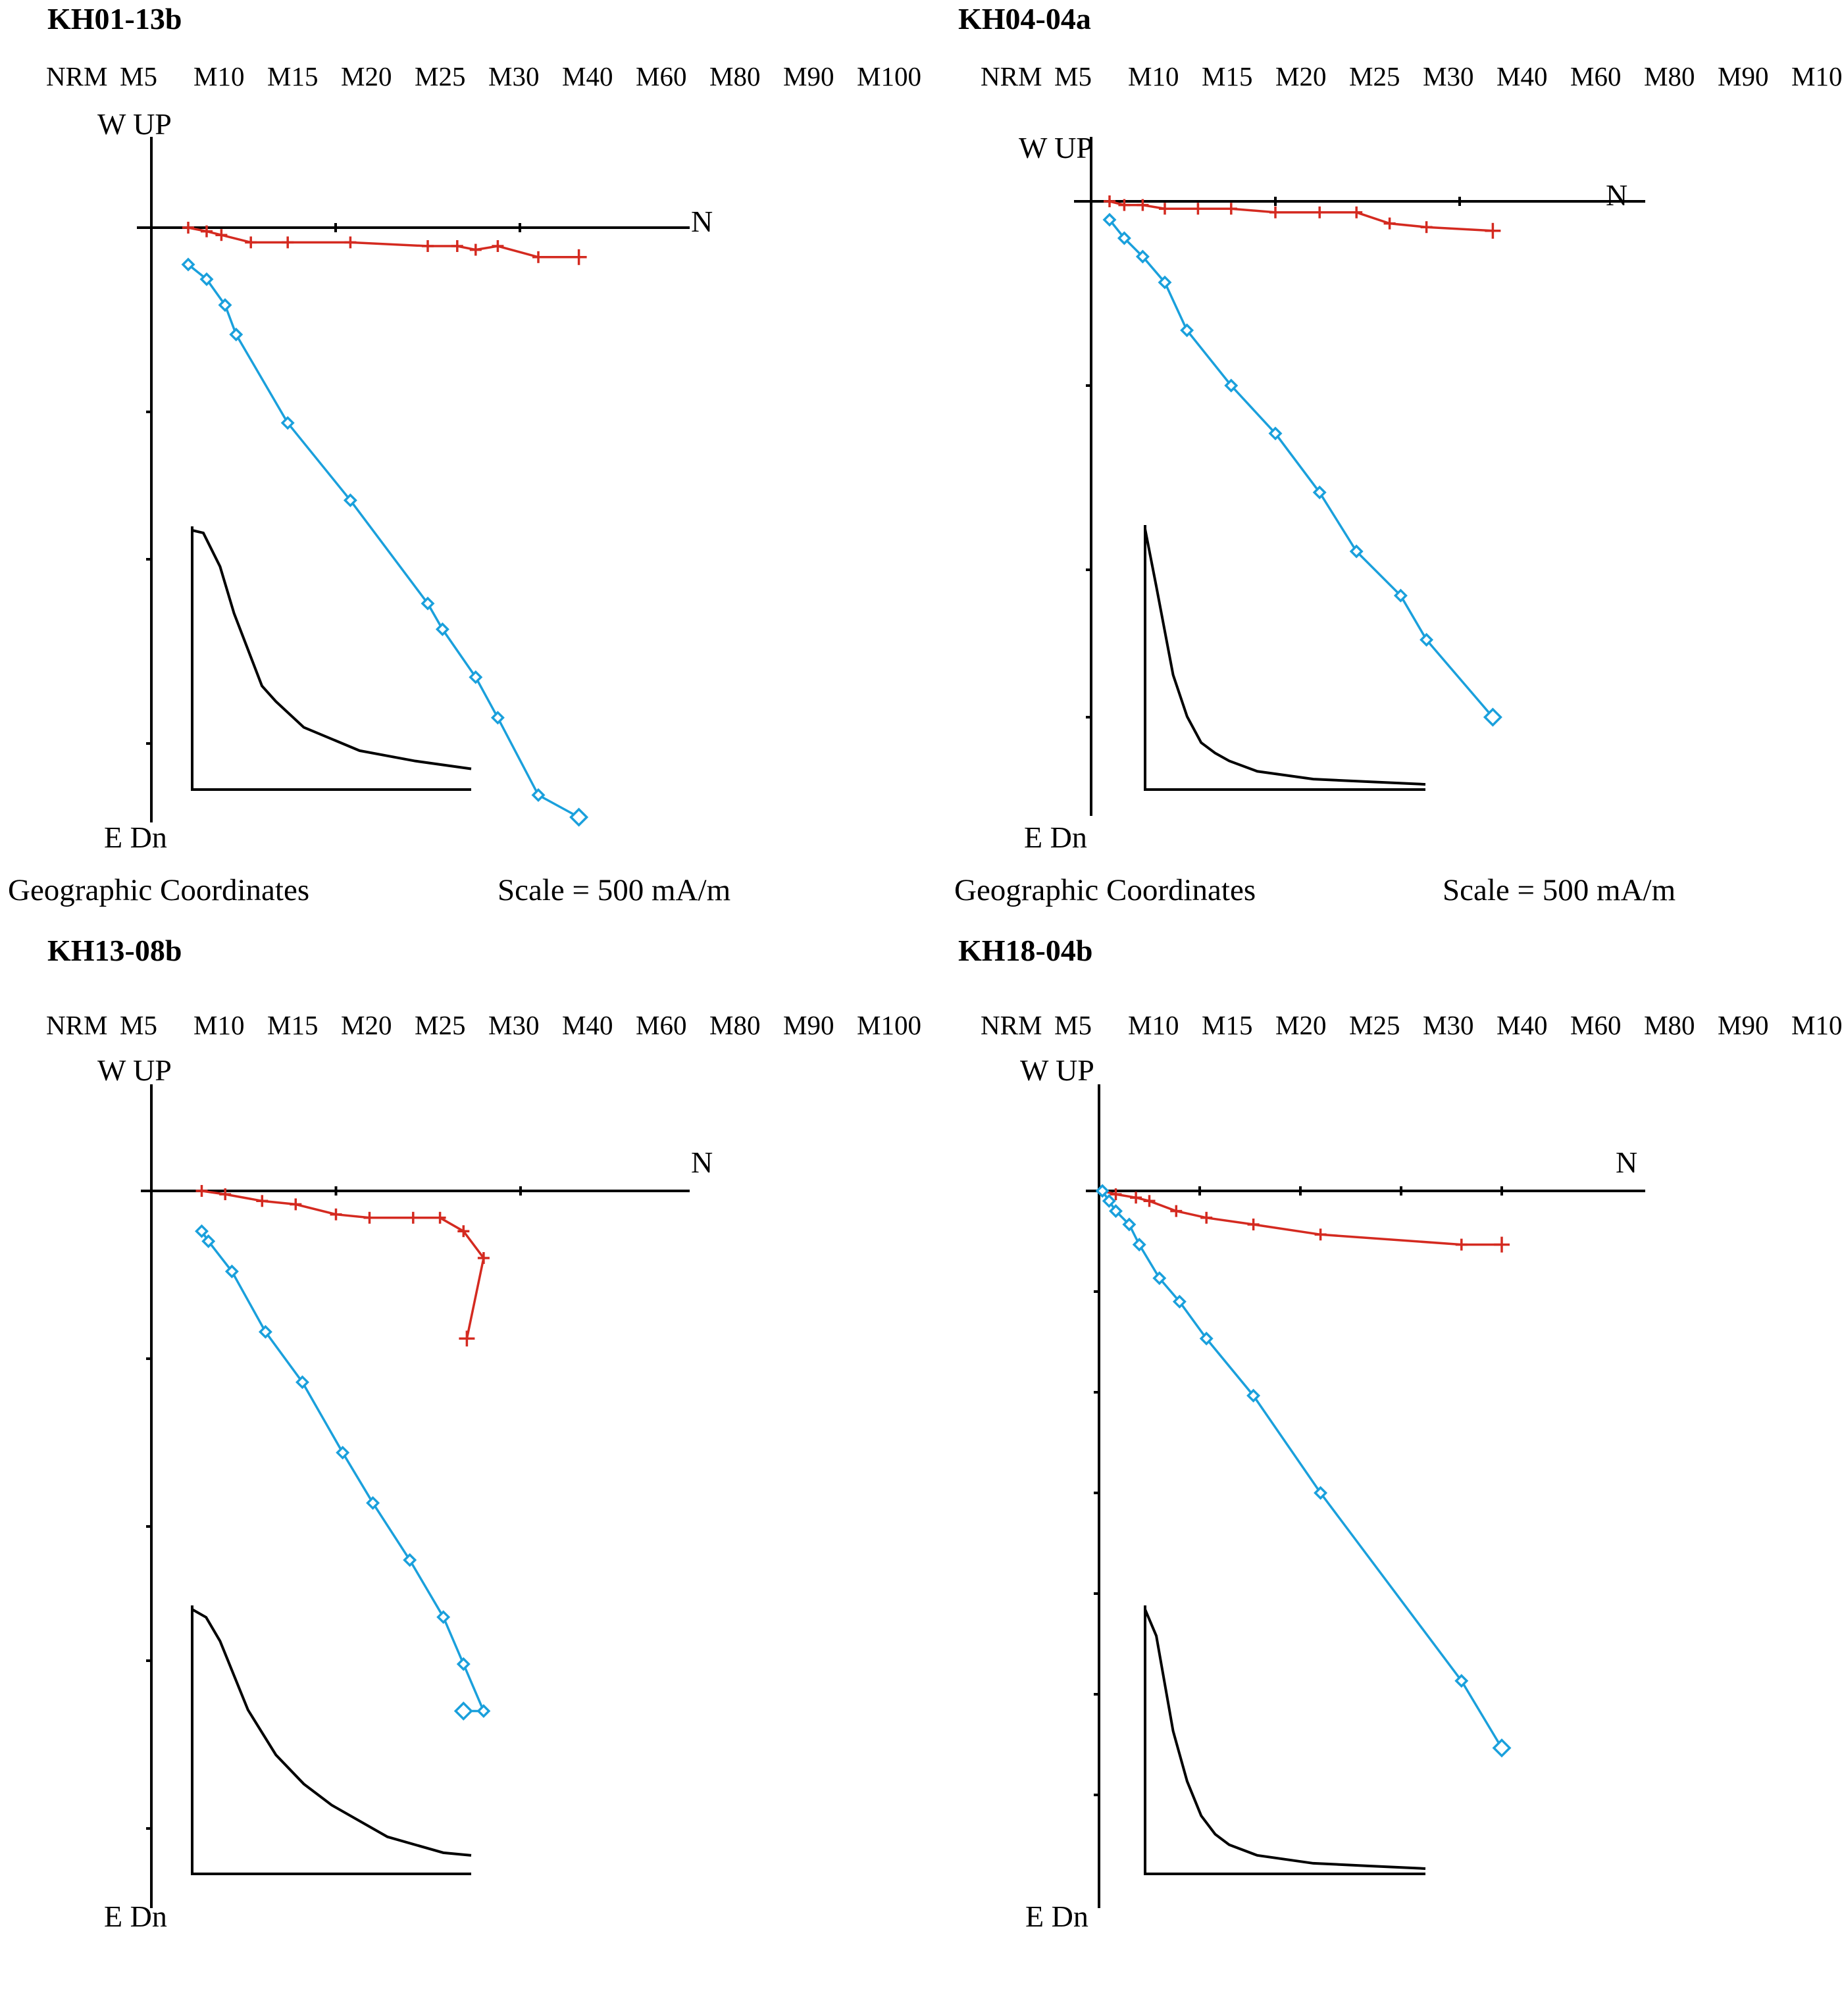  What do you see at coordinates (1816, 76) in the screenshot?
I see `step-label: M100` at bounding box center [1816, 76].